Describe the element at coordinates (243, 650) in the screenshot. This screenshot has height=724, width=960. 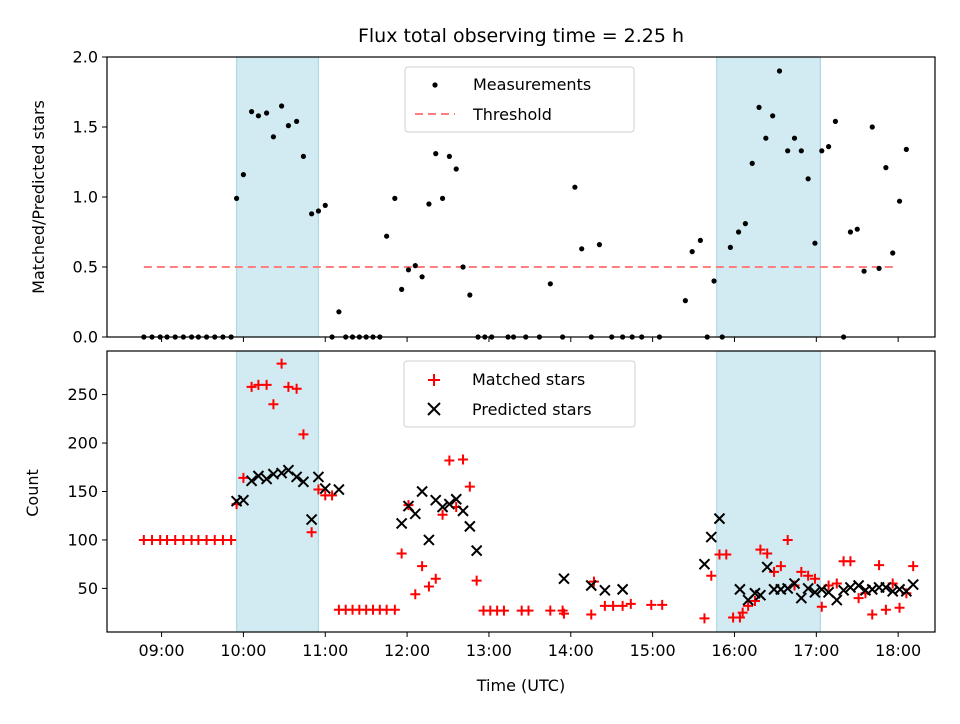
I see `x-tick-label: 10:00` at that location.